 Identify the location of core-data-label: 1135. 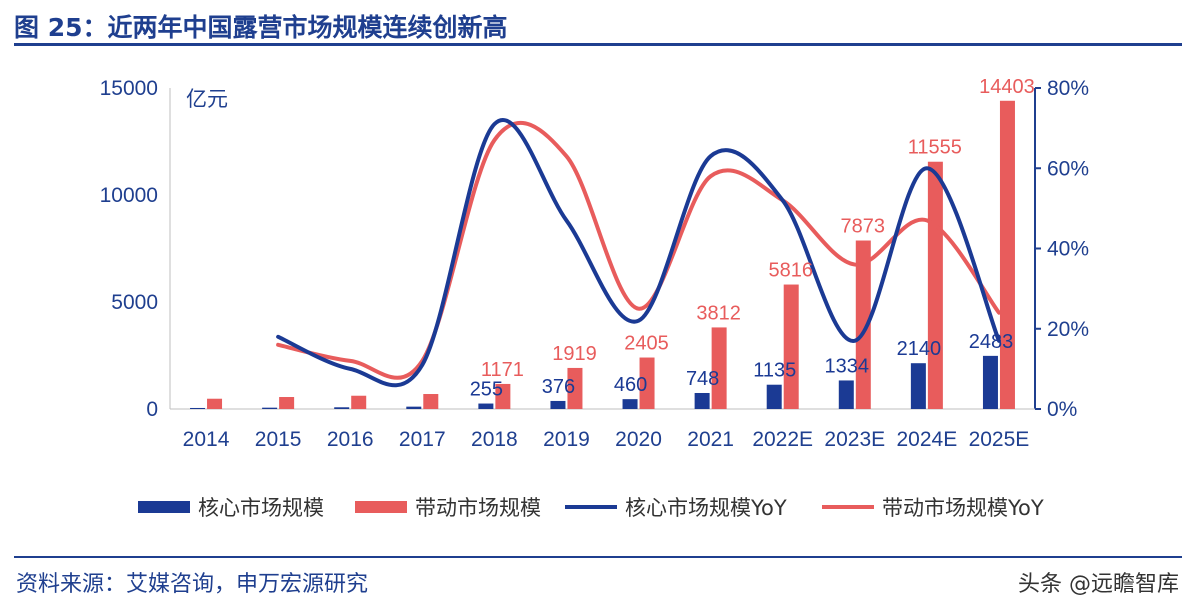
(774, 371).